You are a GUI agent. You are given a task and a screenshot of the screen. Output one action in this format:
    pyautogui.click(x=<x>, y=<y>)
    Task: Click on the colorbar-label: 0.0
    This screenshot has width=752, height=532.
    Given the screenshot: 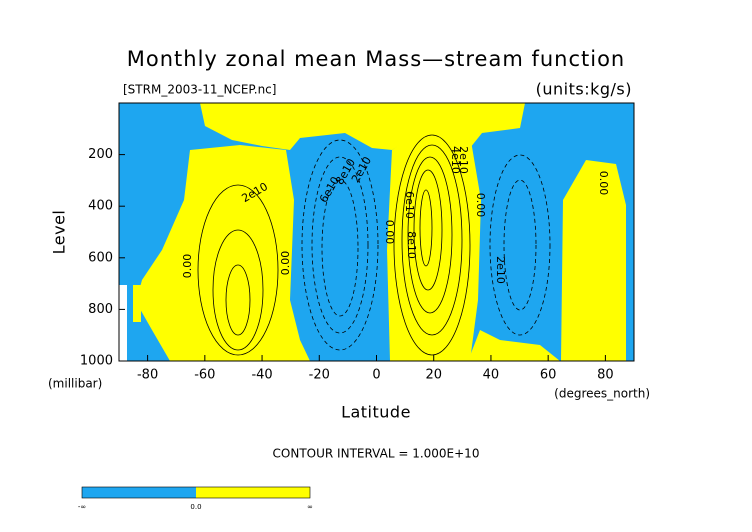 What is the action you would take?
    pyautogui.click(x=195, y=507)
    